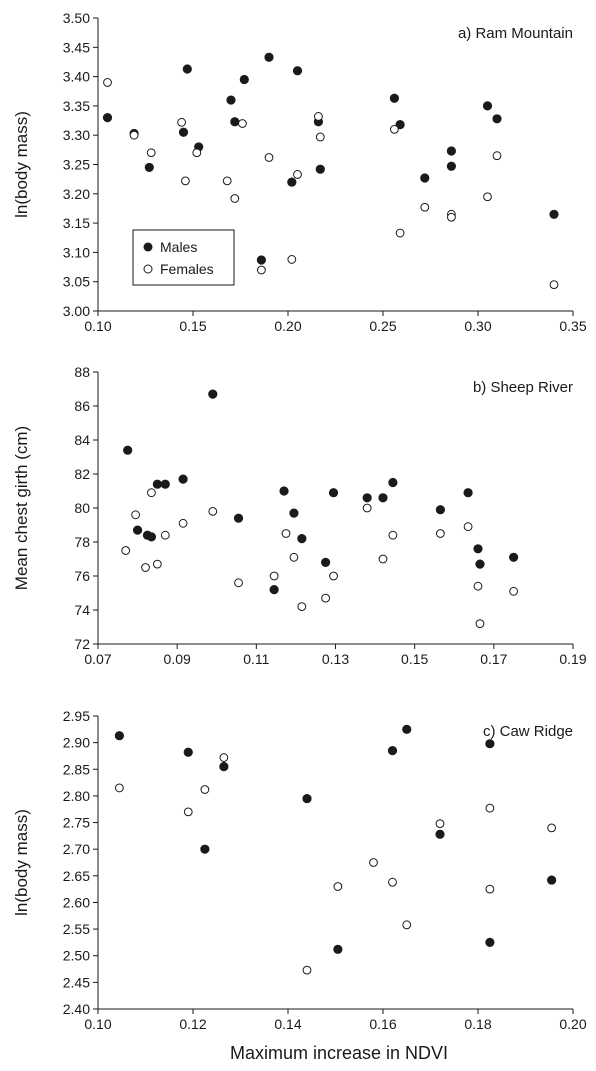 Image resolution: width=596 pixels, height=1071 pixels. Describe the element at coordinates (382, 326) in the screenshot. I see `x-tick-label: 0.25` at that location.